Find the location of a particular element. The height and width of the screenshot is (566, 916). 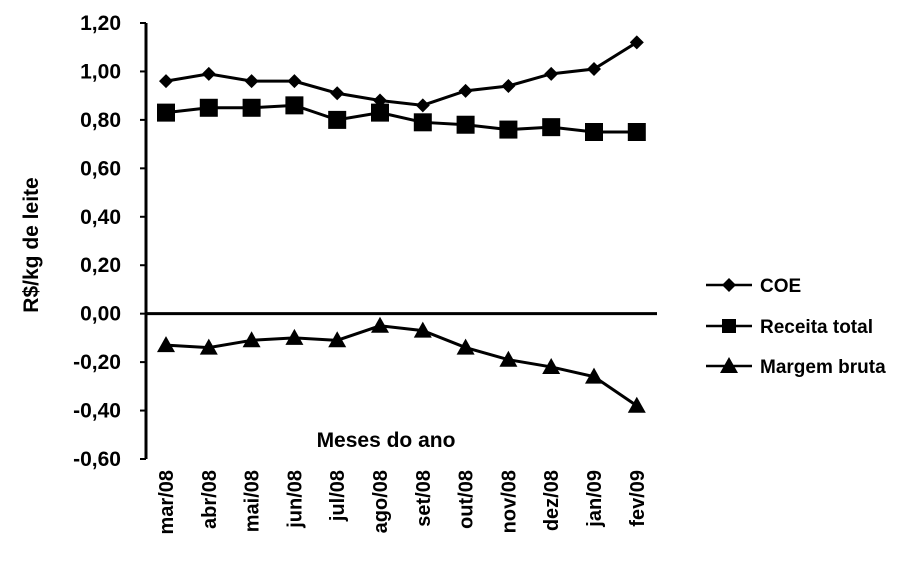

legend-item-margem-bruta: Margem bruta is located at coordinates (796, 367).